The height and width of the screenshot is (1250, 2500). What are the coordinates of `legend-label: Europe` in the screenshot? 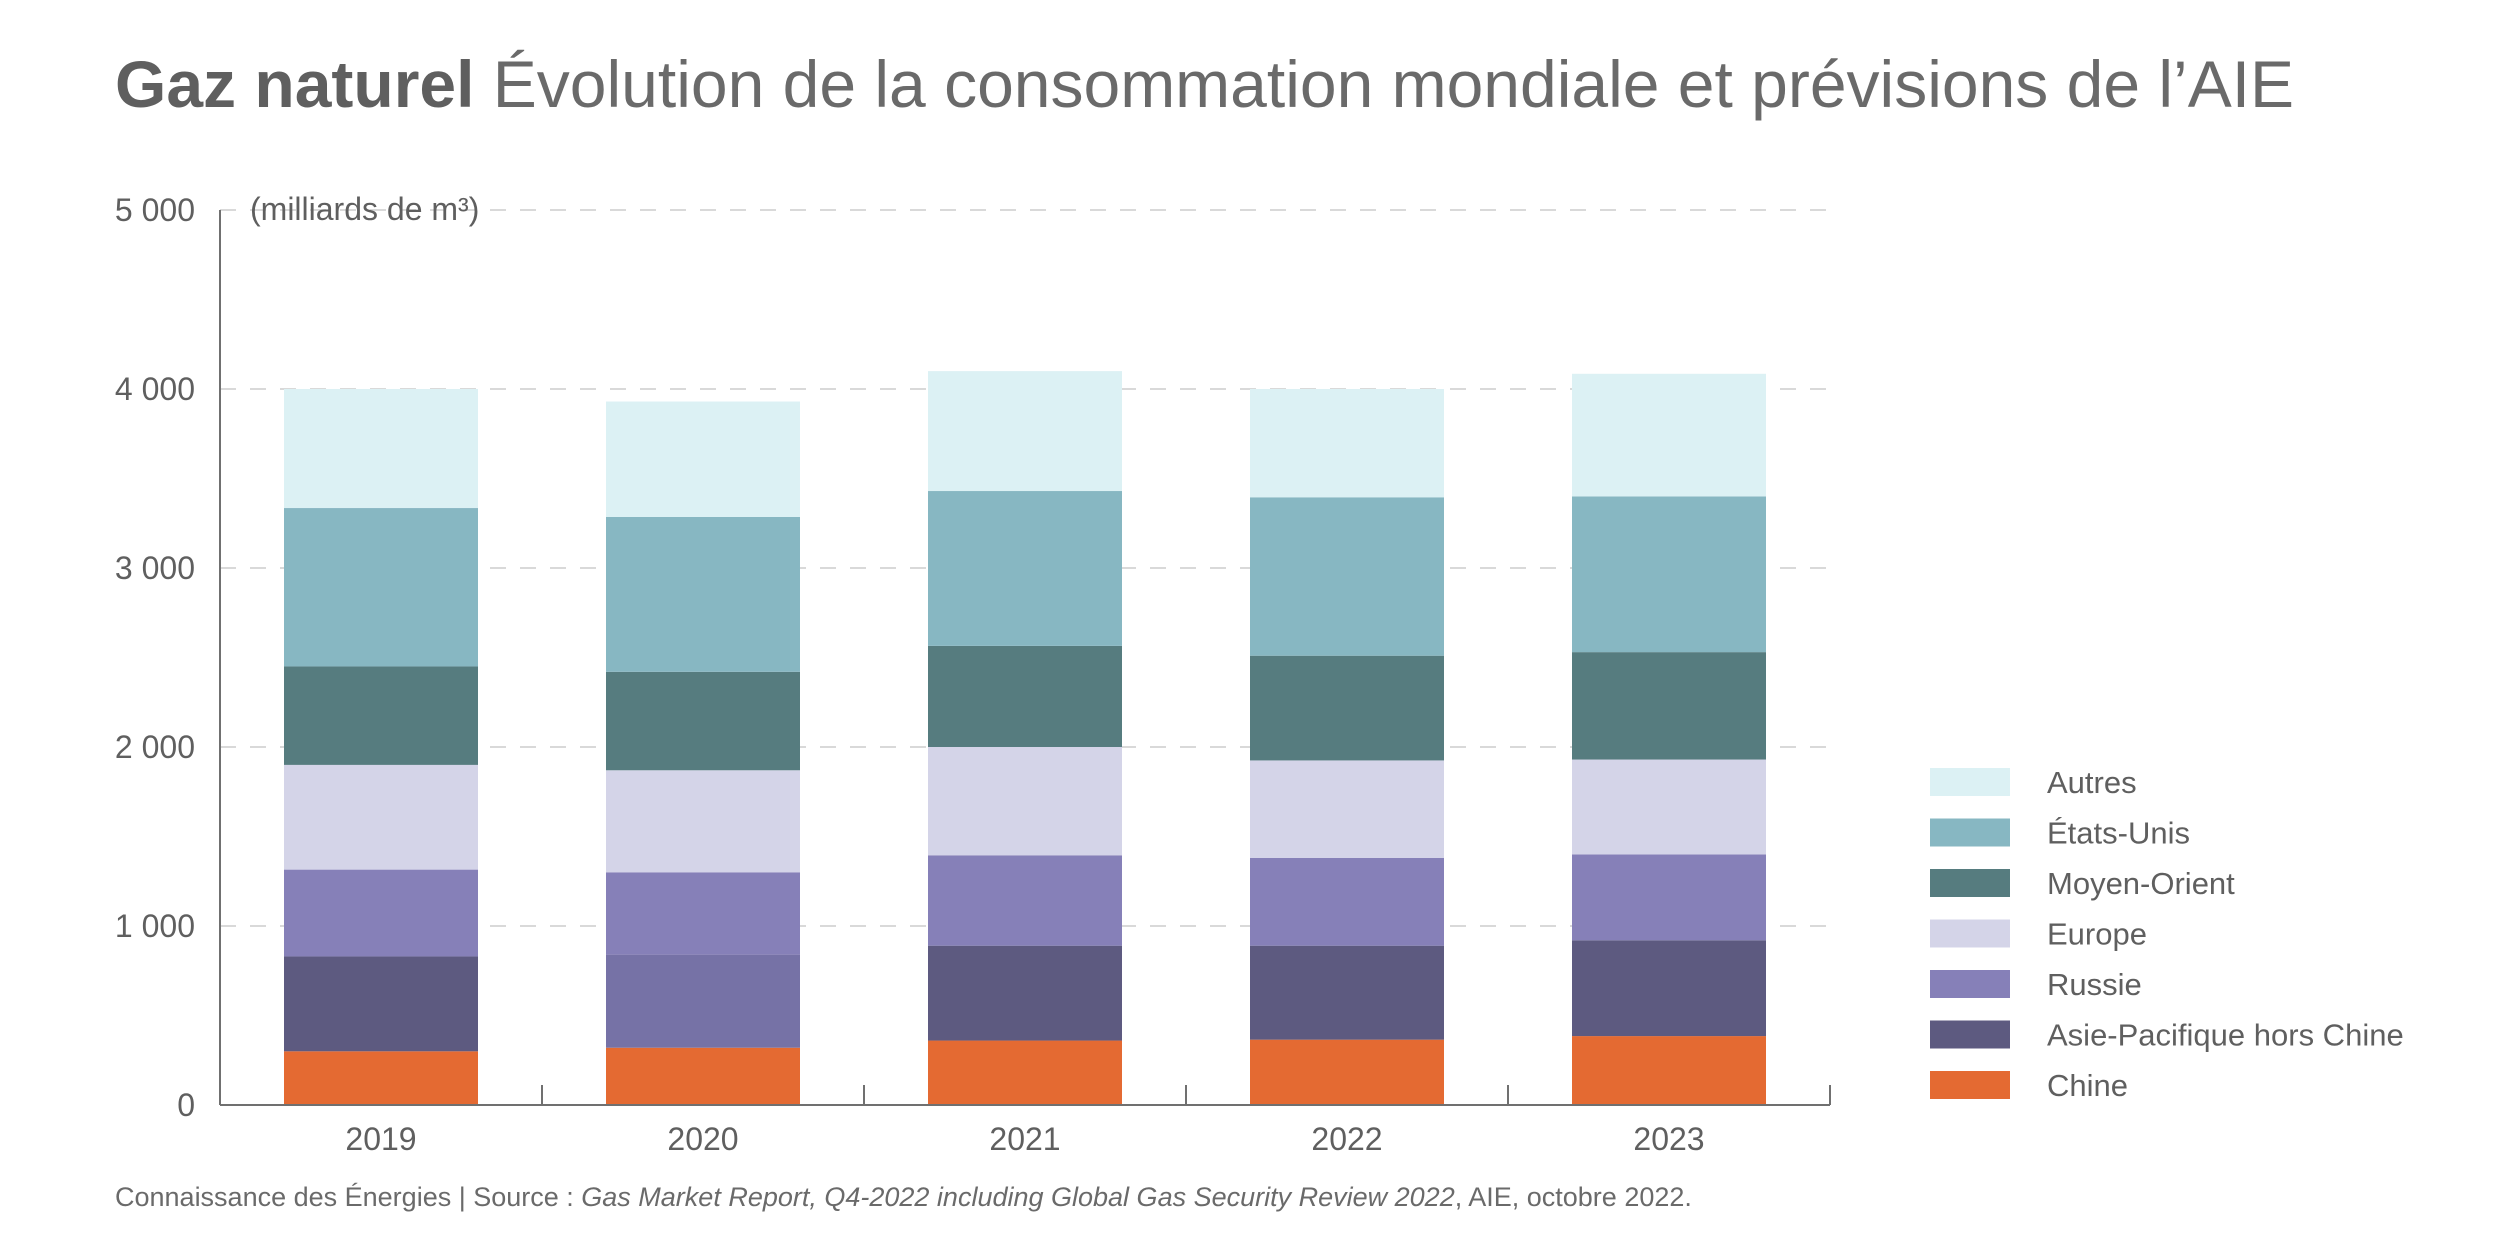 It's located at (2097, 934).